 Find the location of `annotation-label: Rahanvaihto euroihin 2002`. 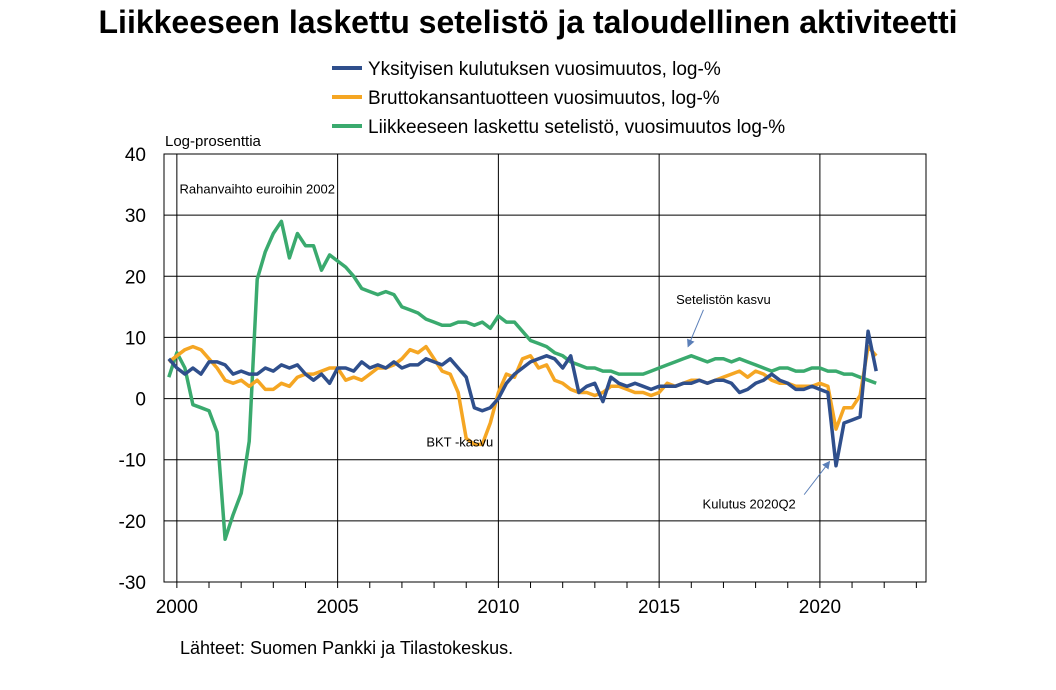

annotation-label: Rahanvaihto euroihin 2002 is located at coordinates (257, 189).